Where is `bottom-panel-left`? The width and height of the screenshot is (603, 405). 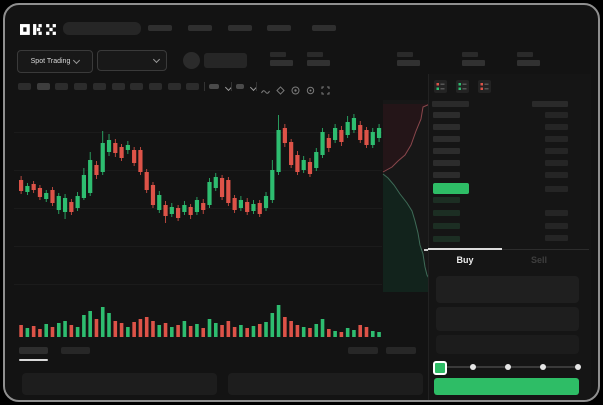 bottom-panel-left is located at coordinates (119, 384).